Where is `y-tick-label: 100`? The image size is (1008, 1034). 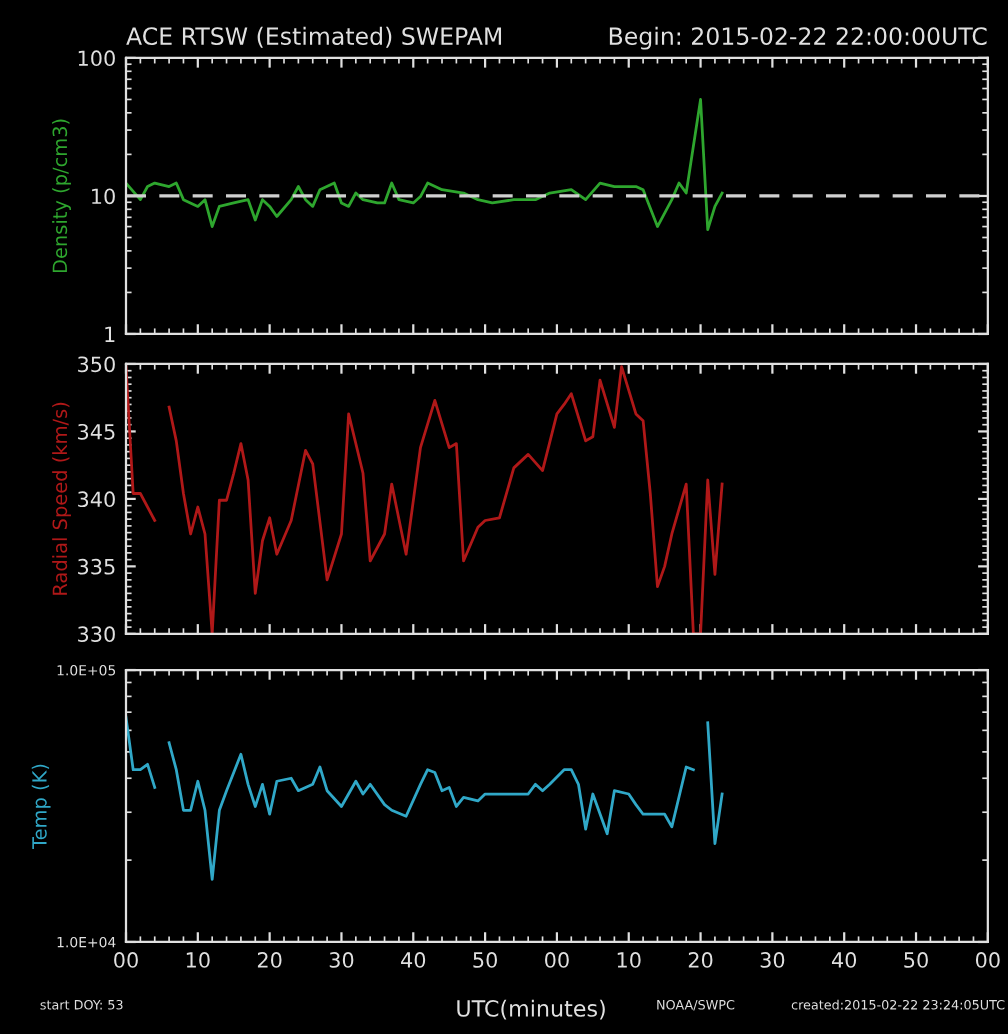
y-tick-label: 100 is located at coordinates (96, 58).